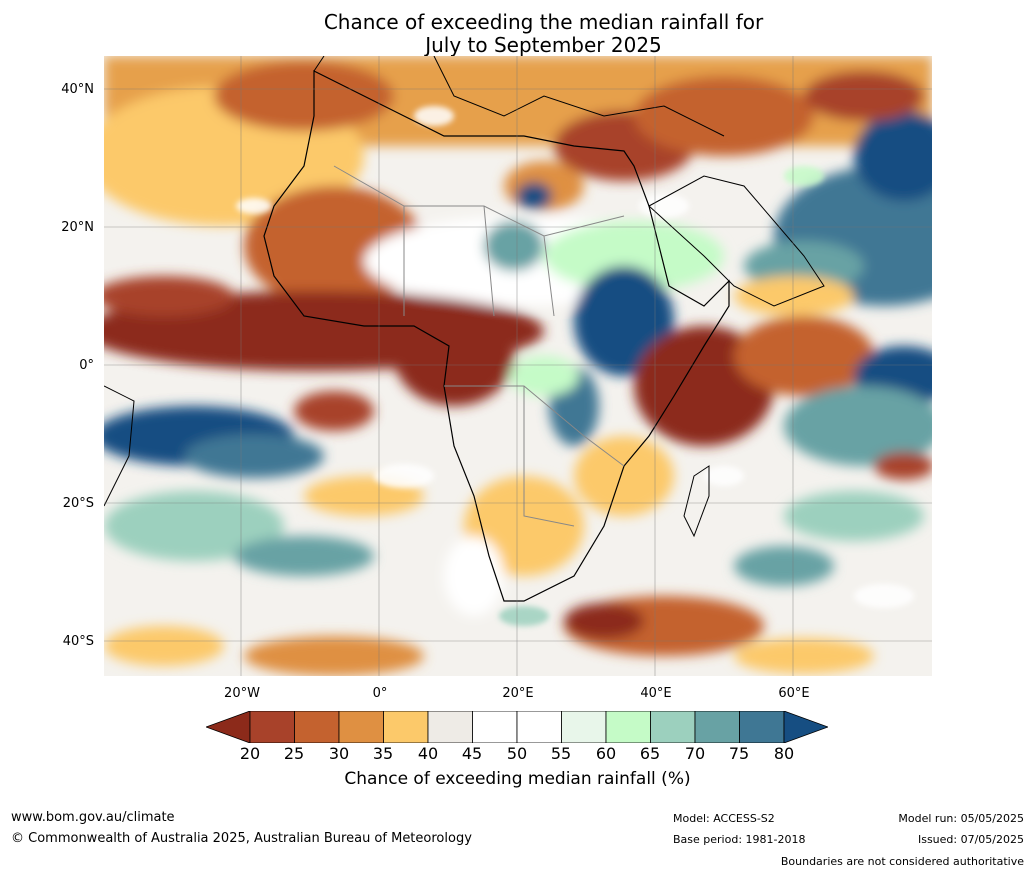 The width and height of the screenshot is (1035, 873). Describe the element at coordinates (724, 818) in the screenshot. I see `footer-model: Model: ACCESS-S2` at that location.